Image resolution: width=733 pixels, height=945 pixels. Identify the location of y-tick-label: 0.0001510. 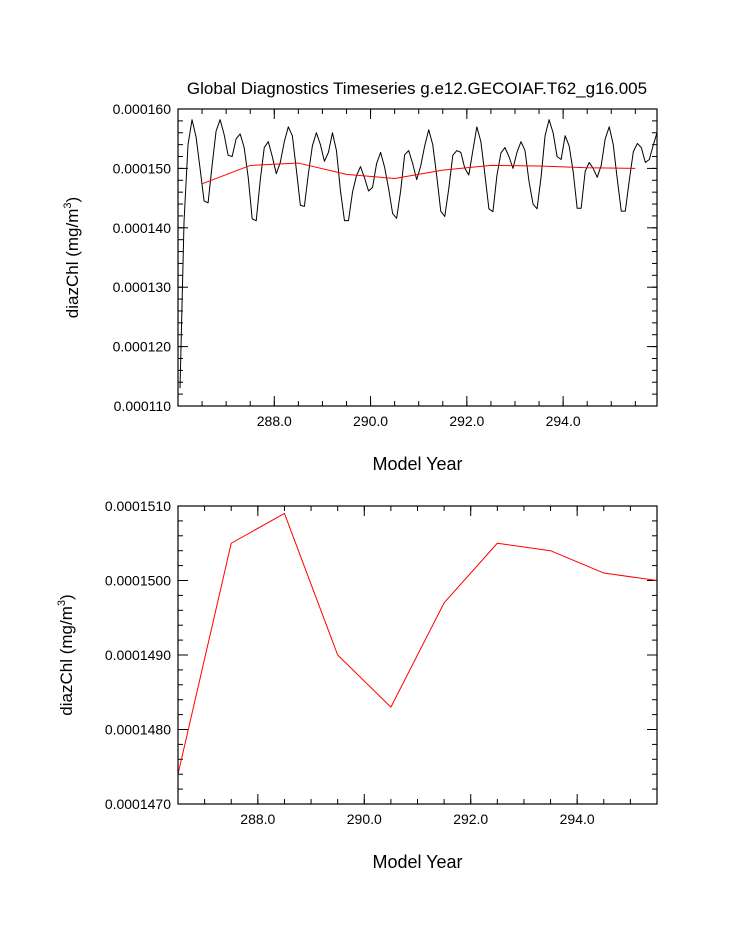
(138, 506).